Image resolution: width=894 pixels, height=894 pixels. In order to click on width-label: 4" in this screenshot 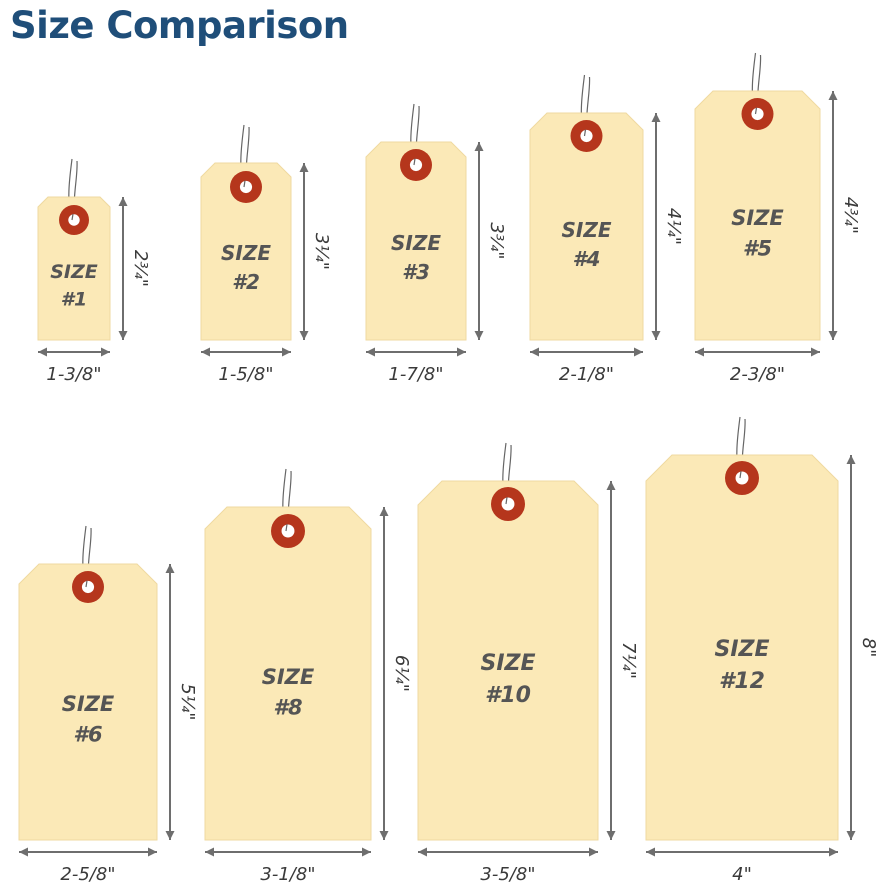, I will do `click(742, 874)`.